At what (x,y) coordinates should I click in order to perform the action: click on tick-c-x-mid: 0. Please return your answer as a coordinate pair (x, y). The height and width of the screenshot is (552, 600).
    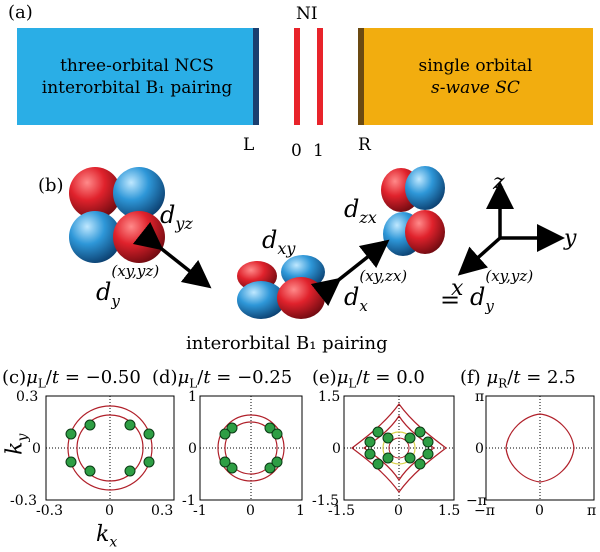
    Looking at the image, I should click on (109, 511).